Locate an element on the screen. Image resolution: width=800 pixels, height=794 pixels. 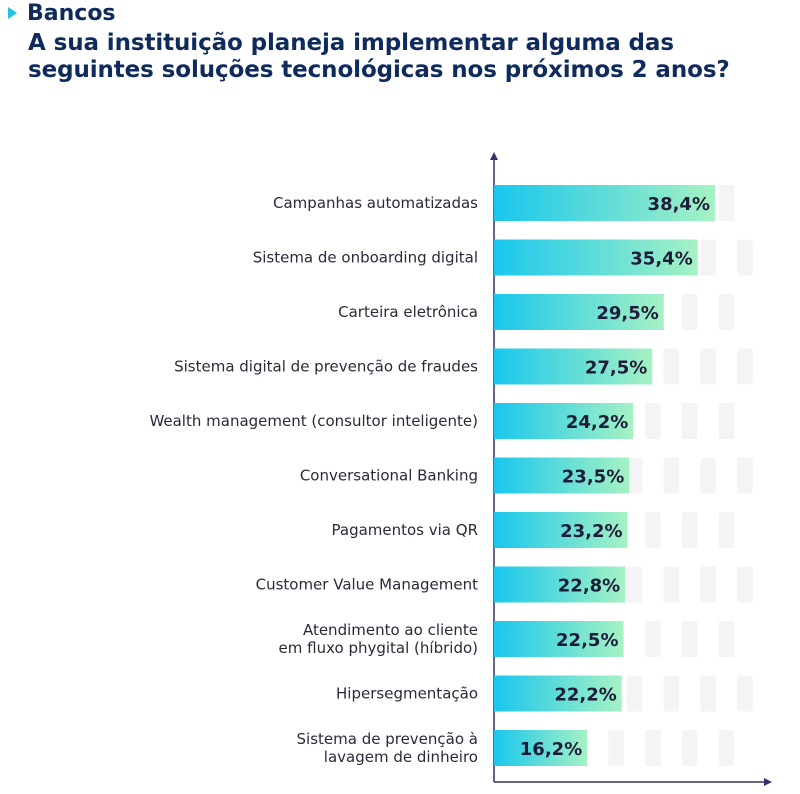
value-label: 27,5% is located at coordinates (616, 368).